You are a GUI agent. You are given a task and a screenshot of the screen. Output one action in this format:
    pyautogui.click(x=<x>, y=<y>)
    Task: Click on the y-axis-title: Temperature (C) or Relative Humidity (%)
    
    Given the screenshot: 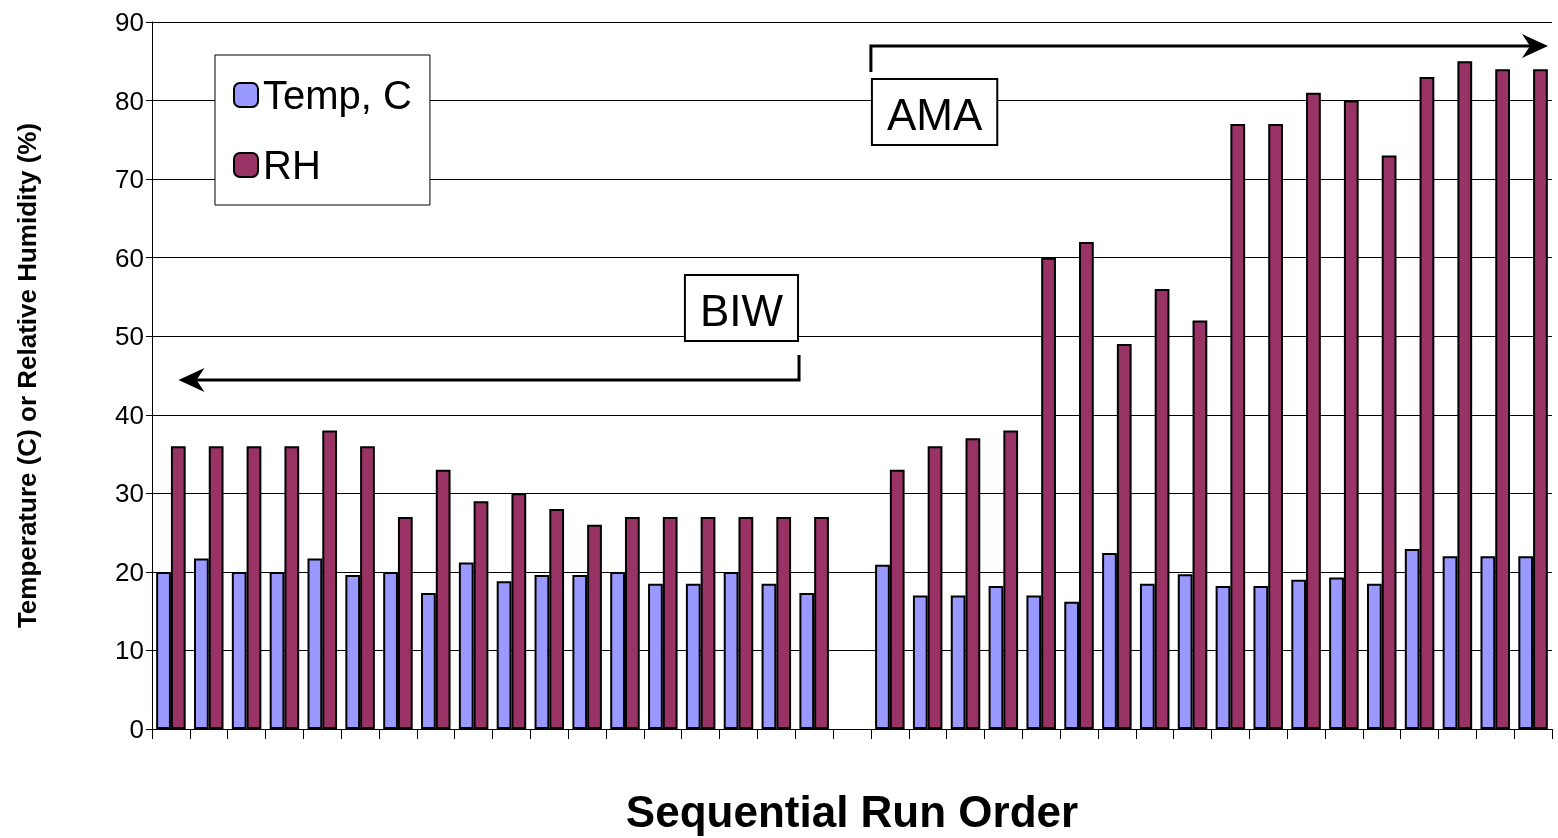 What is the action you would take?
    pyautogui.click(x=27, y=375)
    